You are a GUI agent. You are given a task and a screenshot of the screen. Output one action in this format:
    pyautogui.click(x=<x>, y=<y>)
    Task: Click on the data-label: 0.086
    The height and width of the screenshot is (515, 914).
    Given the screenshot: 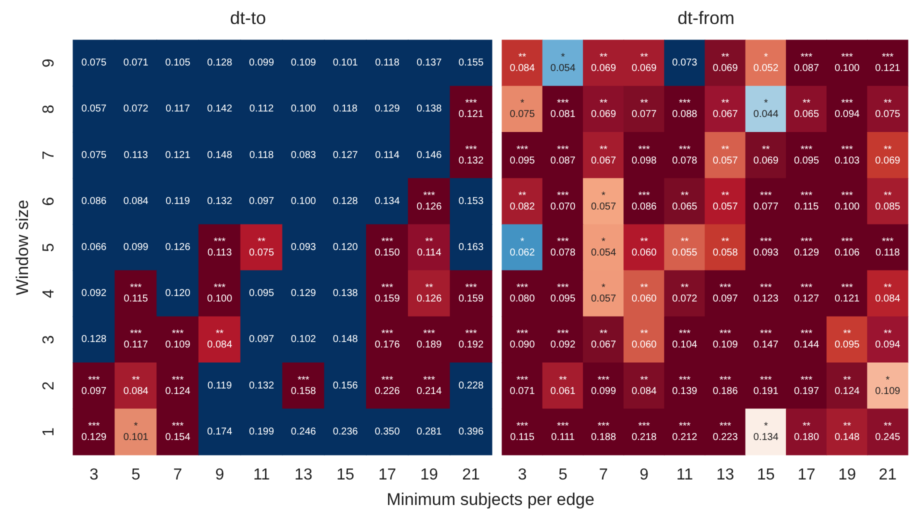 What is the action you would take?
    pyautogui.click(x=94, y=201)
    